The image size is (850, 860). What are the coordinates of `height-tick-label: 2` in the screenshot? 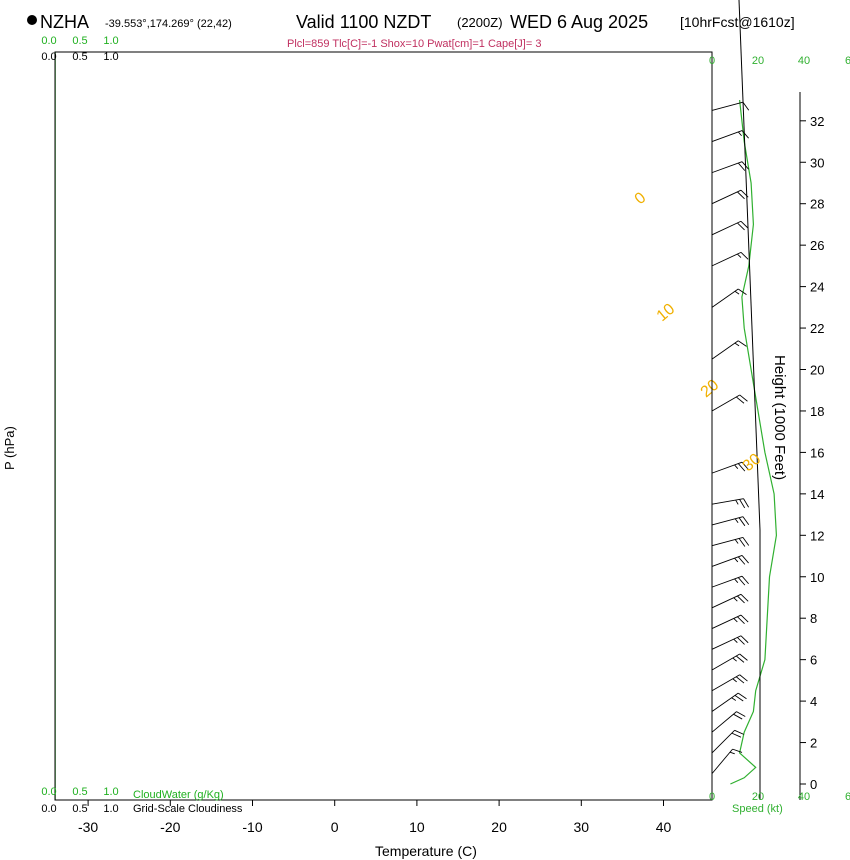 It's located at (813, 743).